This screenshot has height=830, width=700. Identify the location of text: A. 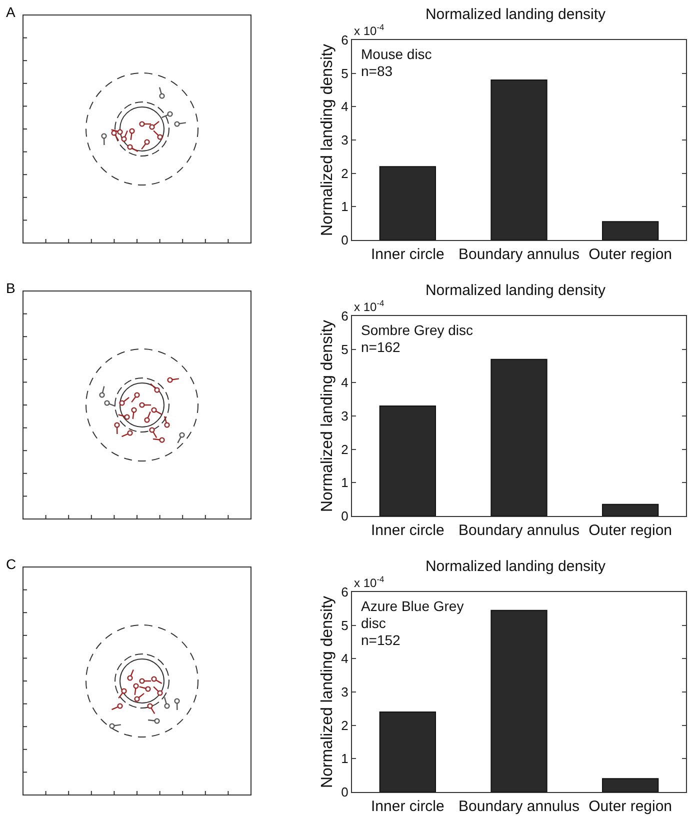
(11, 12).